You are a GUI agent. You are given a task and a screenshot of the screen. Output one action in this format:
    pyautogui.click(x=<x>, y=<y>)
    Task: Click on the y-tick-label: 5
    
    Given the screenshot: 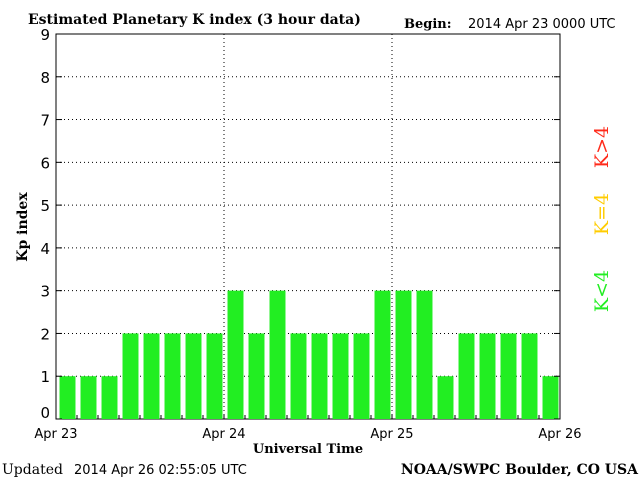 What is the action you would take?
    pyautogui.click(x=45, y=206)
    